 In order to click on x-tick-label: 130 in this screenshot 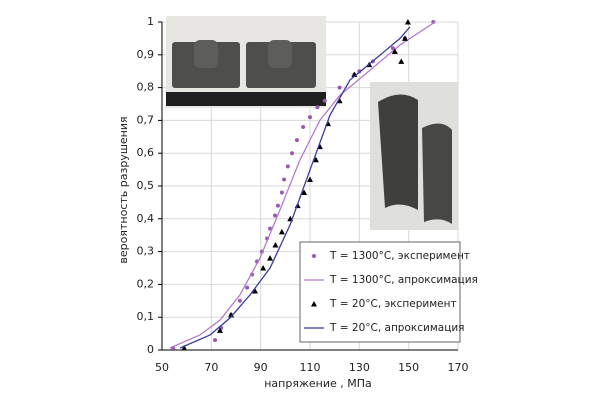, I will do `click(359, 367)`.